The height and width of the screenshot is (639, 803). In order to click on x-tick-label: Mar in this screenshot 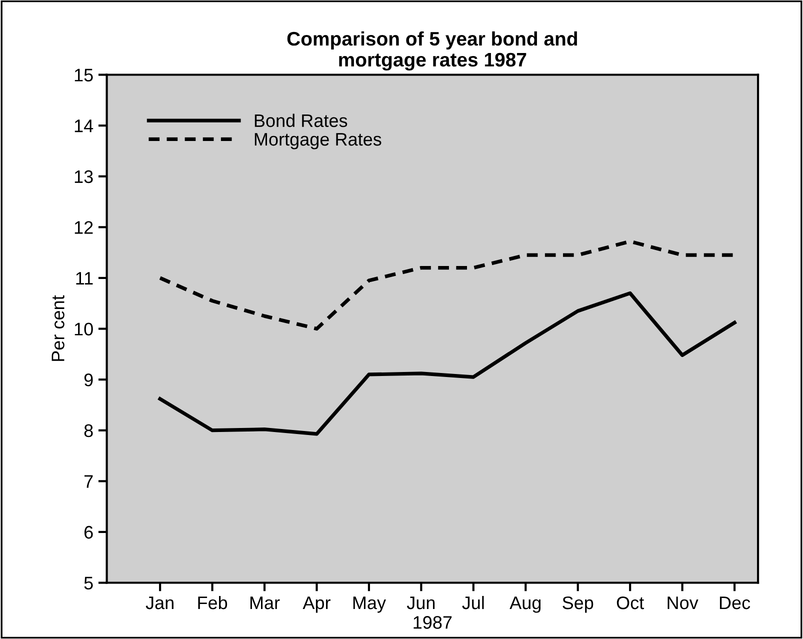, I will do `click(265, 603)`.